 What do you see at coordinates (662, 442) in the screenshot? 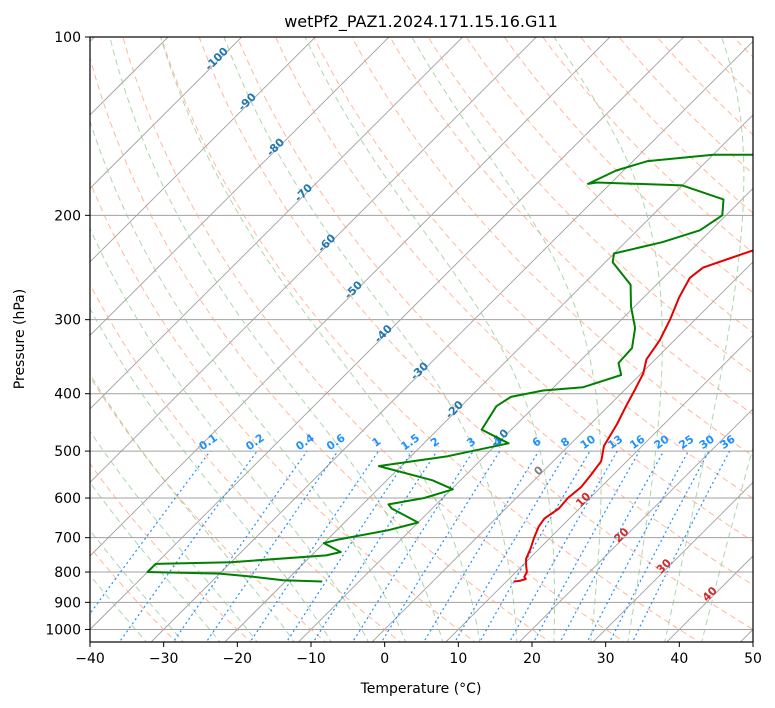
I see `mixing-ratio-label: 20` at bounding box center [662, 442].